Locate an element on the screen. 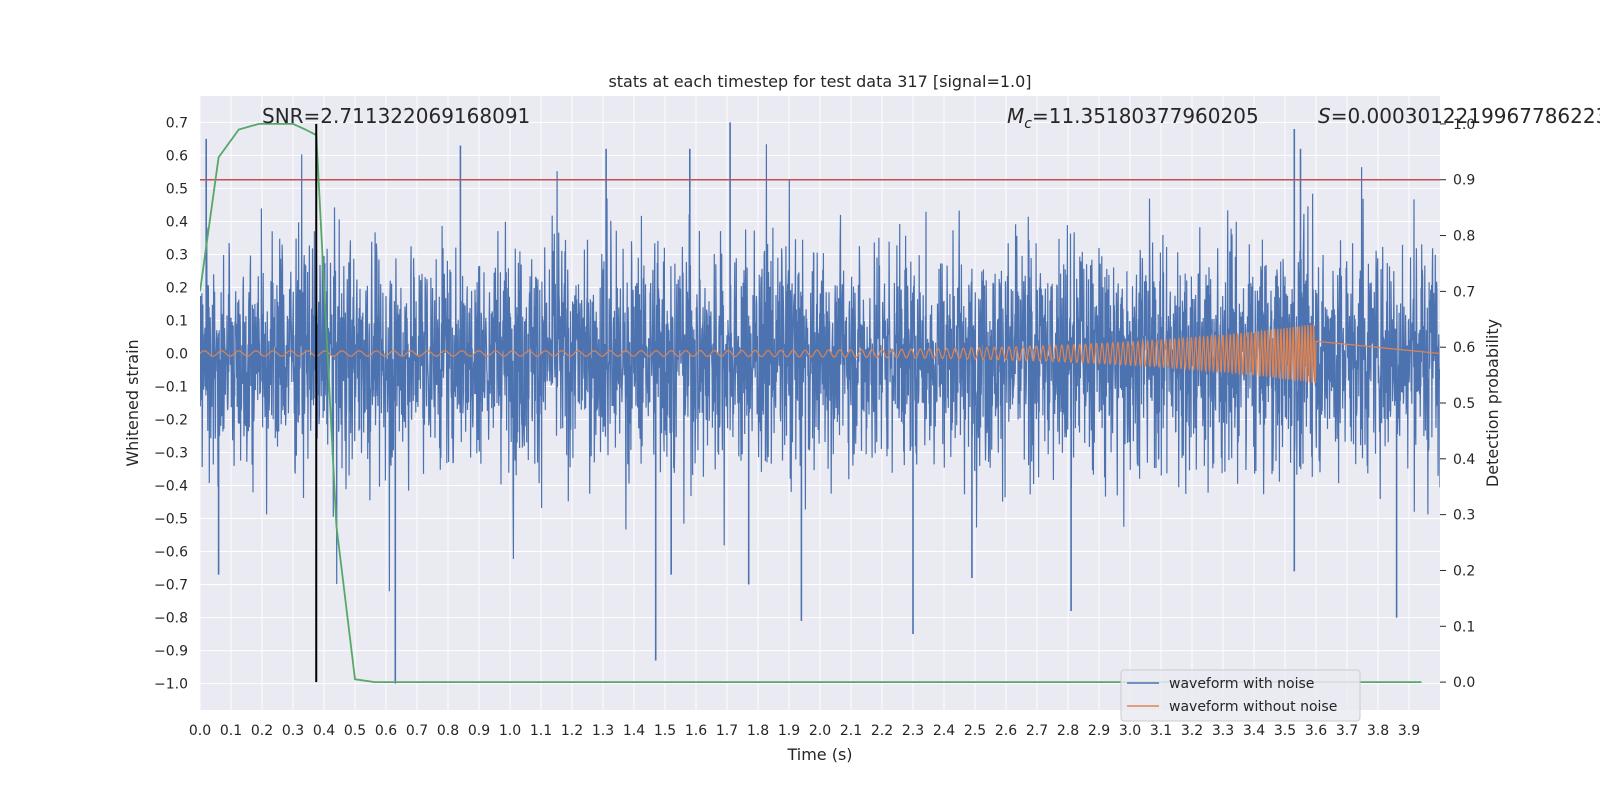 The image size is (1600, 800). y-right-tick-label: 0.2 is located at coordinates (1464, 571).